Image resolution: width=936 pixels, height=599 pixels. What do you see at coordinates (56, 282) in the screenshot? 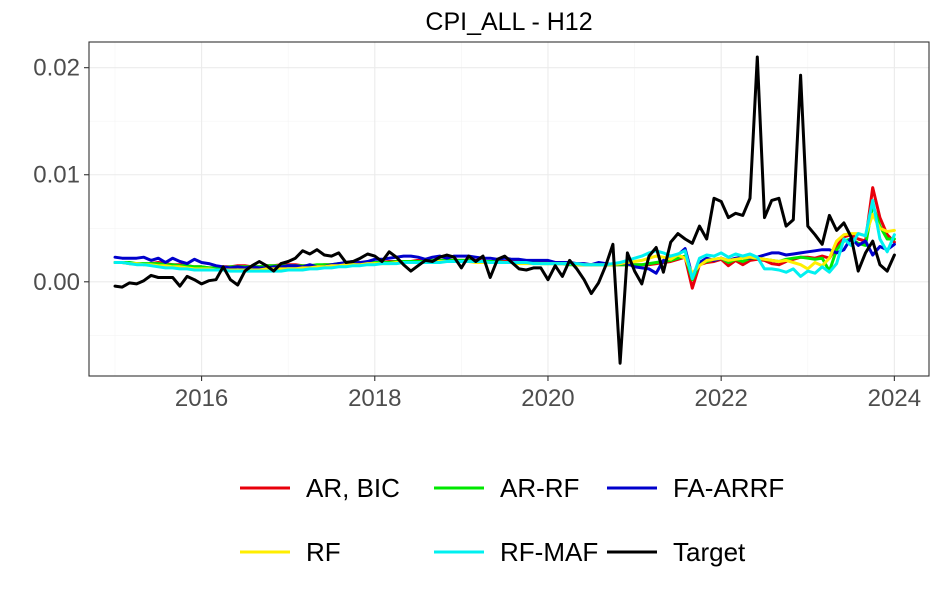
I see `y-tick-label: 0.00` at bounding box center [56, 282].